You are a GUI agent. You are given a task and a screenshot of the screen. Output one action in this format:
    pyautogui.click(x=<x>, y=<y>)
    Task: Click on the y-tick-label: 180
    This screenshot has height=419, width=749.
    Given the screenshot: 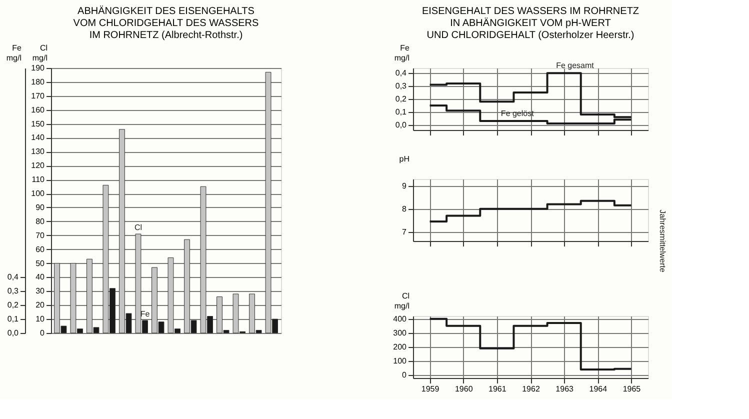 What is the action you would take?
    pyautogui.click(x=38, y=81)
    